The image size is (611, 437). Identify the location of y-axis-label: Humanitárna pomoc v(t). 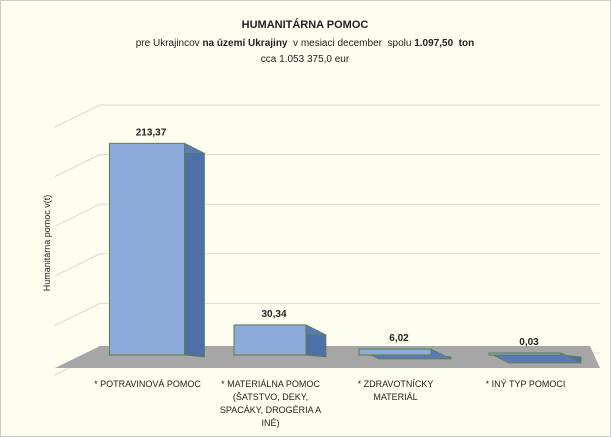
(47, 243).